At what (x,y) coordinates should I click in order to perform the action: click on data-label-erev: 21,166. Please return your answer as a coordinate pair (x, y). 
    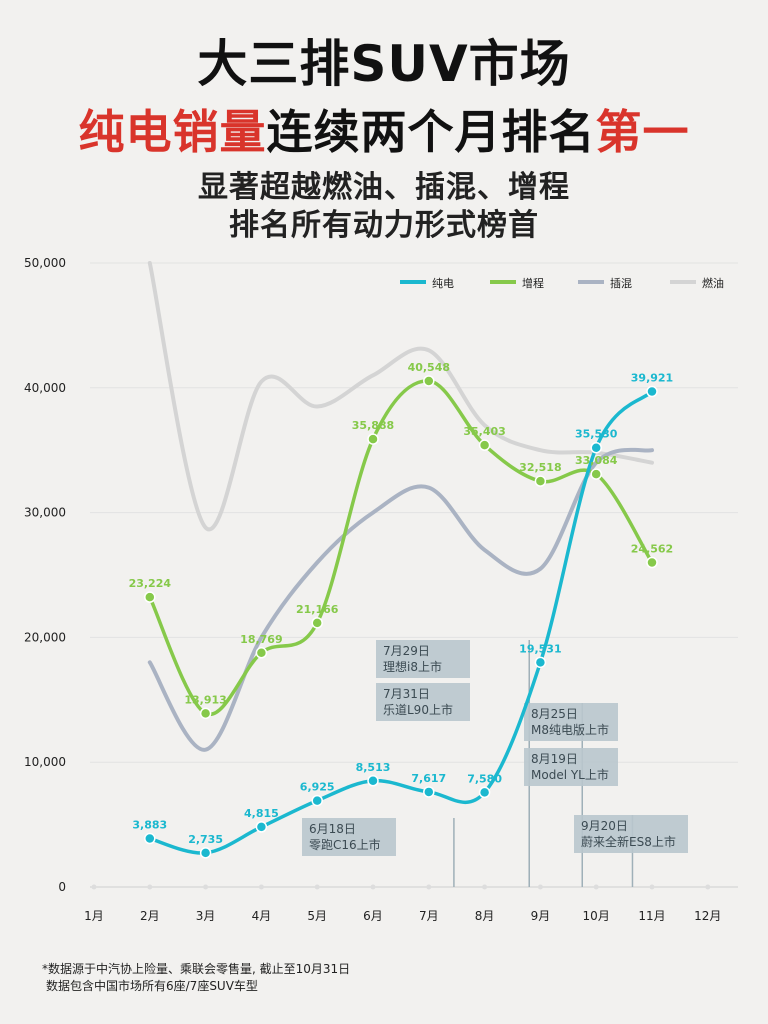
    Looking at the image, I should click on (317, 609).